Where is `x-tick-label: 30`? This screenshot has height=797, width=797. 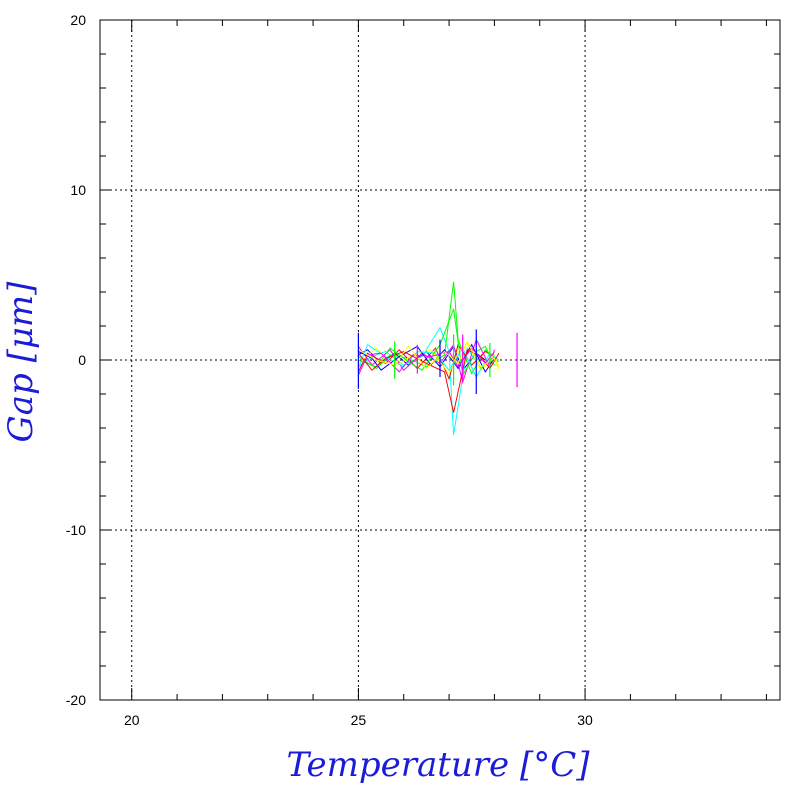
x-tick-label: 30 is located at coordinates (585, 720).